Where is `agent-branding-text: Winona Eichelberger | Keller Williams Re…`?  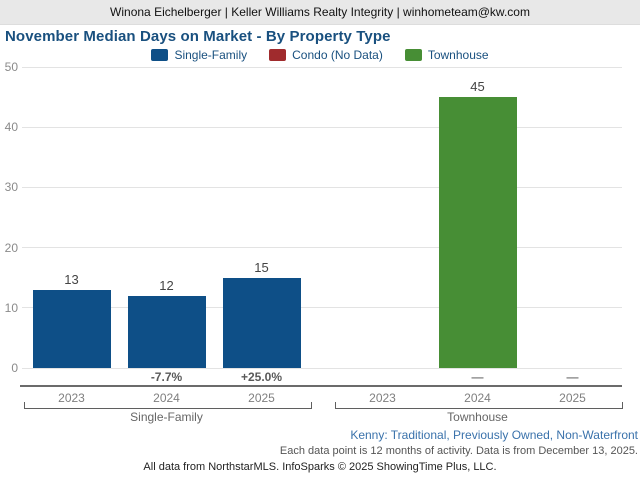 agent-branding-text: Winona Eichelberger | Keller Williams Re… is located at coordinates (320, 12).